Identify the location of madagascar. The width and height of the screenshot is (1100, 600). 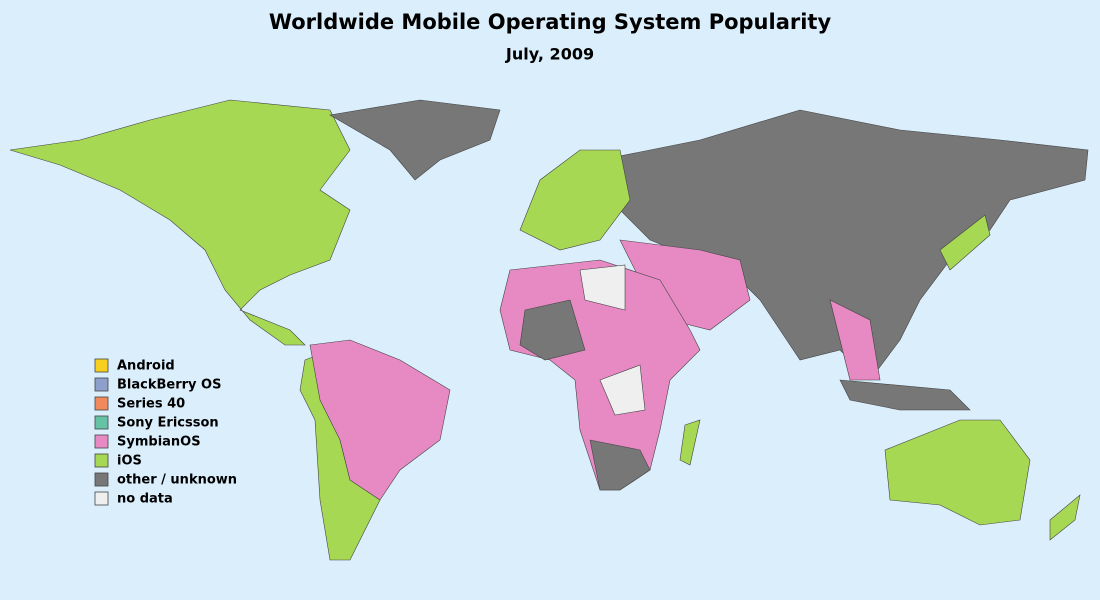
(690, 442).